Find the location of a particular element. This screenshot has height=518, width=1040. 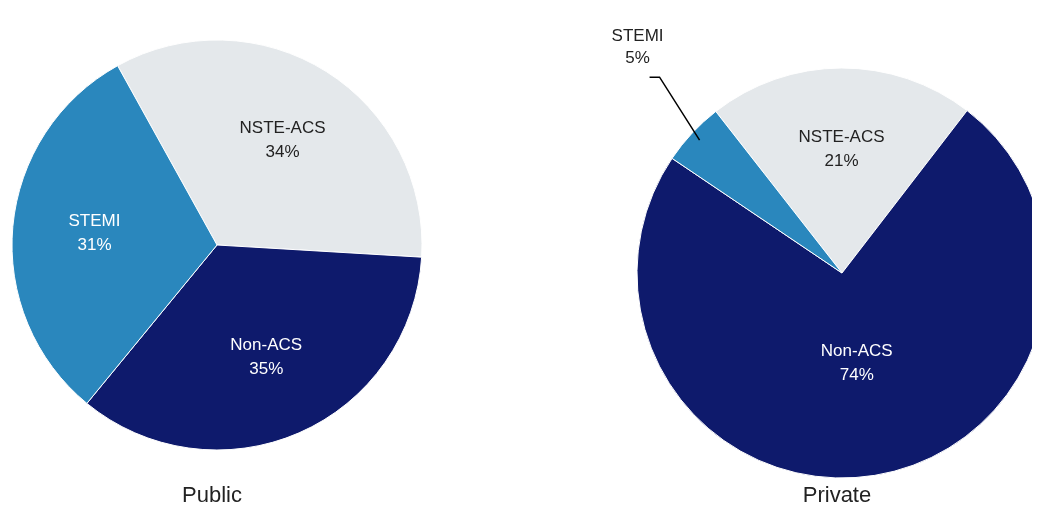

data-label: 74% is located at coordinates (856, 375).